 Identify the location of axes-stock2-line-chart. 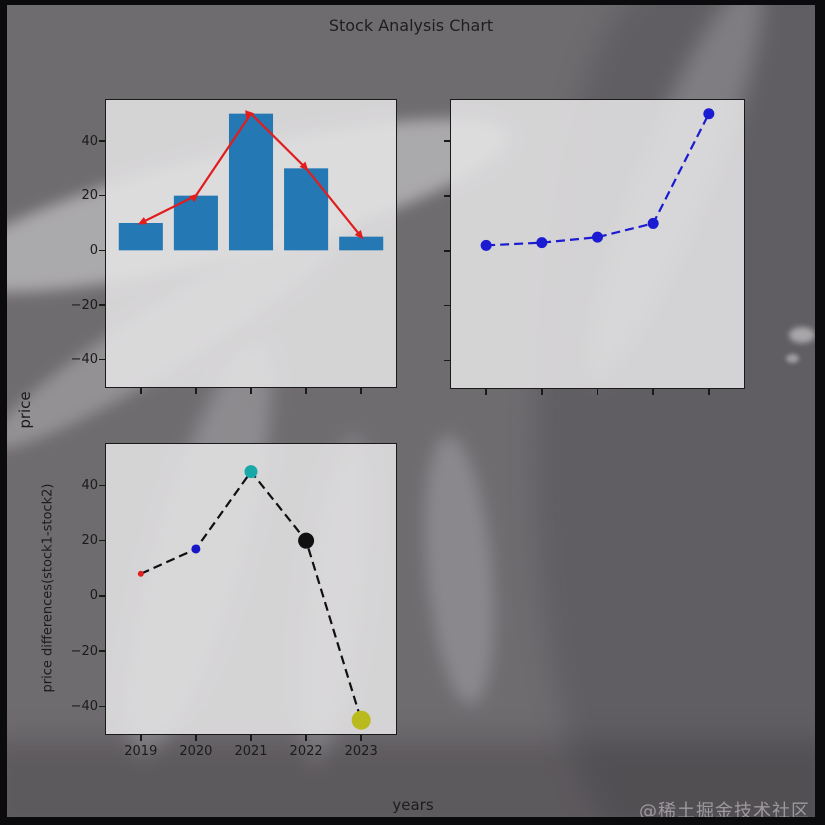
(594, 247).